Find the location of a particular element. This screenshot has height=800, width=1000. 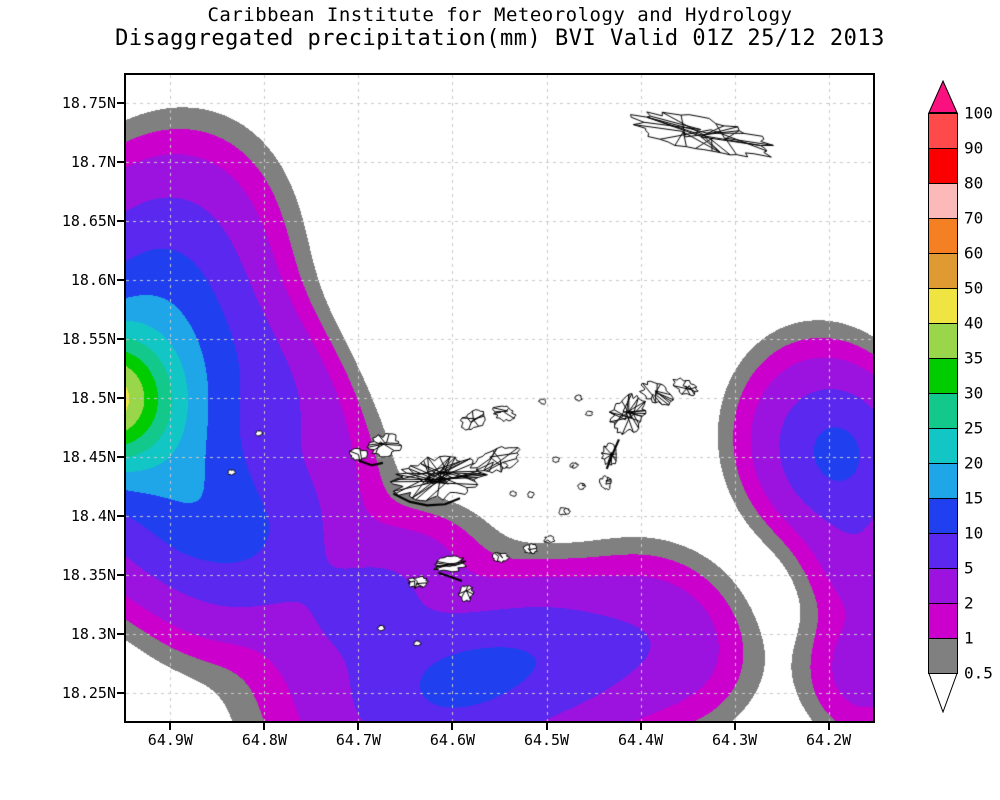

lat-tick-label: 18.55N is located at coordinates (88, 338).